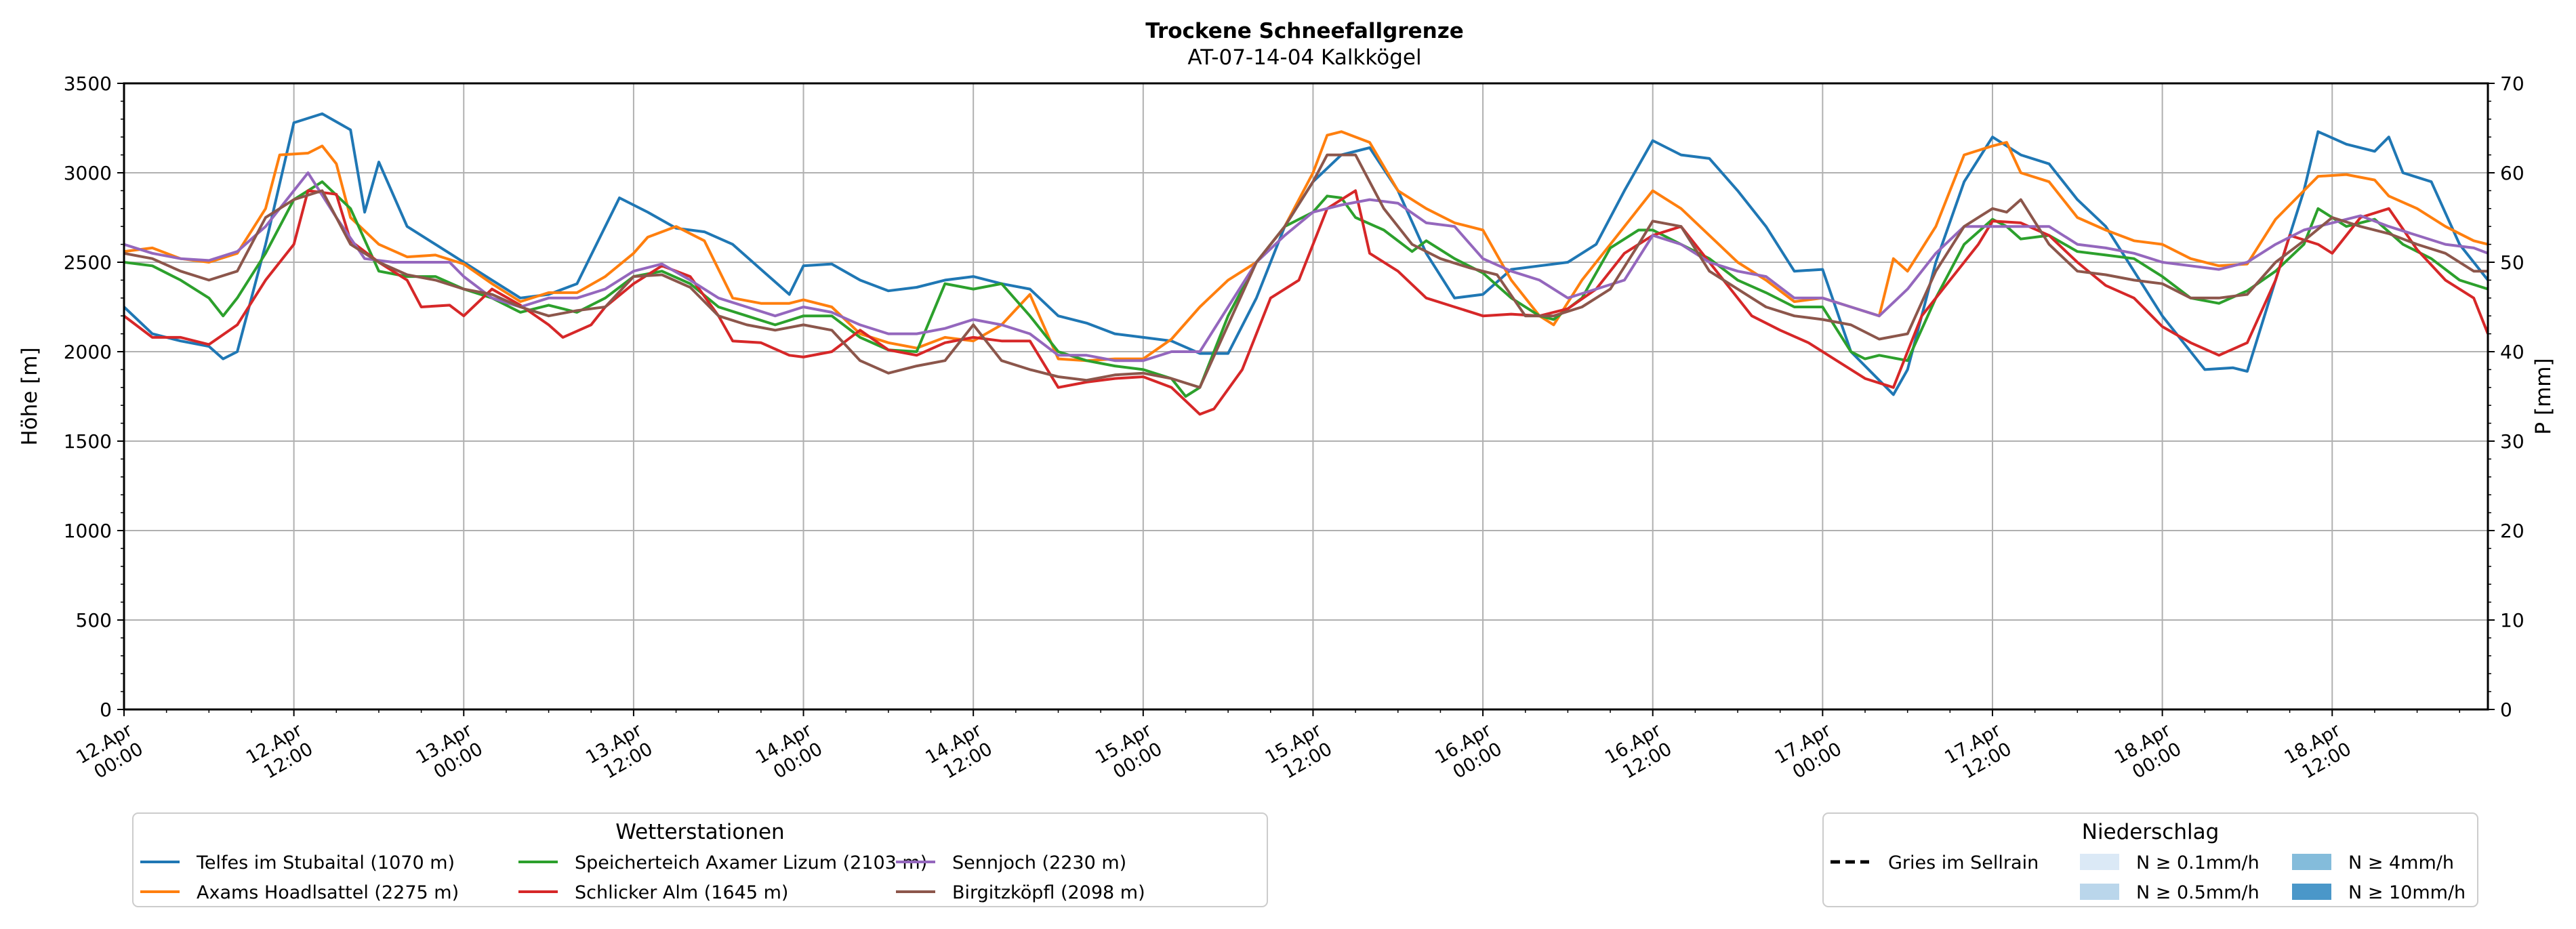 Image resolution: width=2576 pixels, height=929 pixels. I want to click on y2-tick-label: 20, so click(2512, 531).